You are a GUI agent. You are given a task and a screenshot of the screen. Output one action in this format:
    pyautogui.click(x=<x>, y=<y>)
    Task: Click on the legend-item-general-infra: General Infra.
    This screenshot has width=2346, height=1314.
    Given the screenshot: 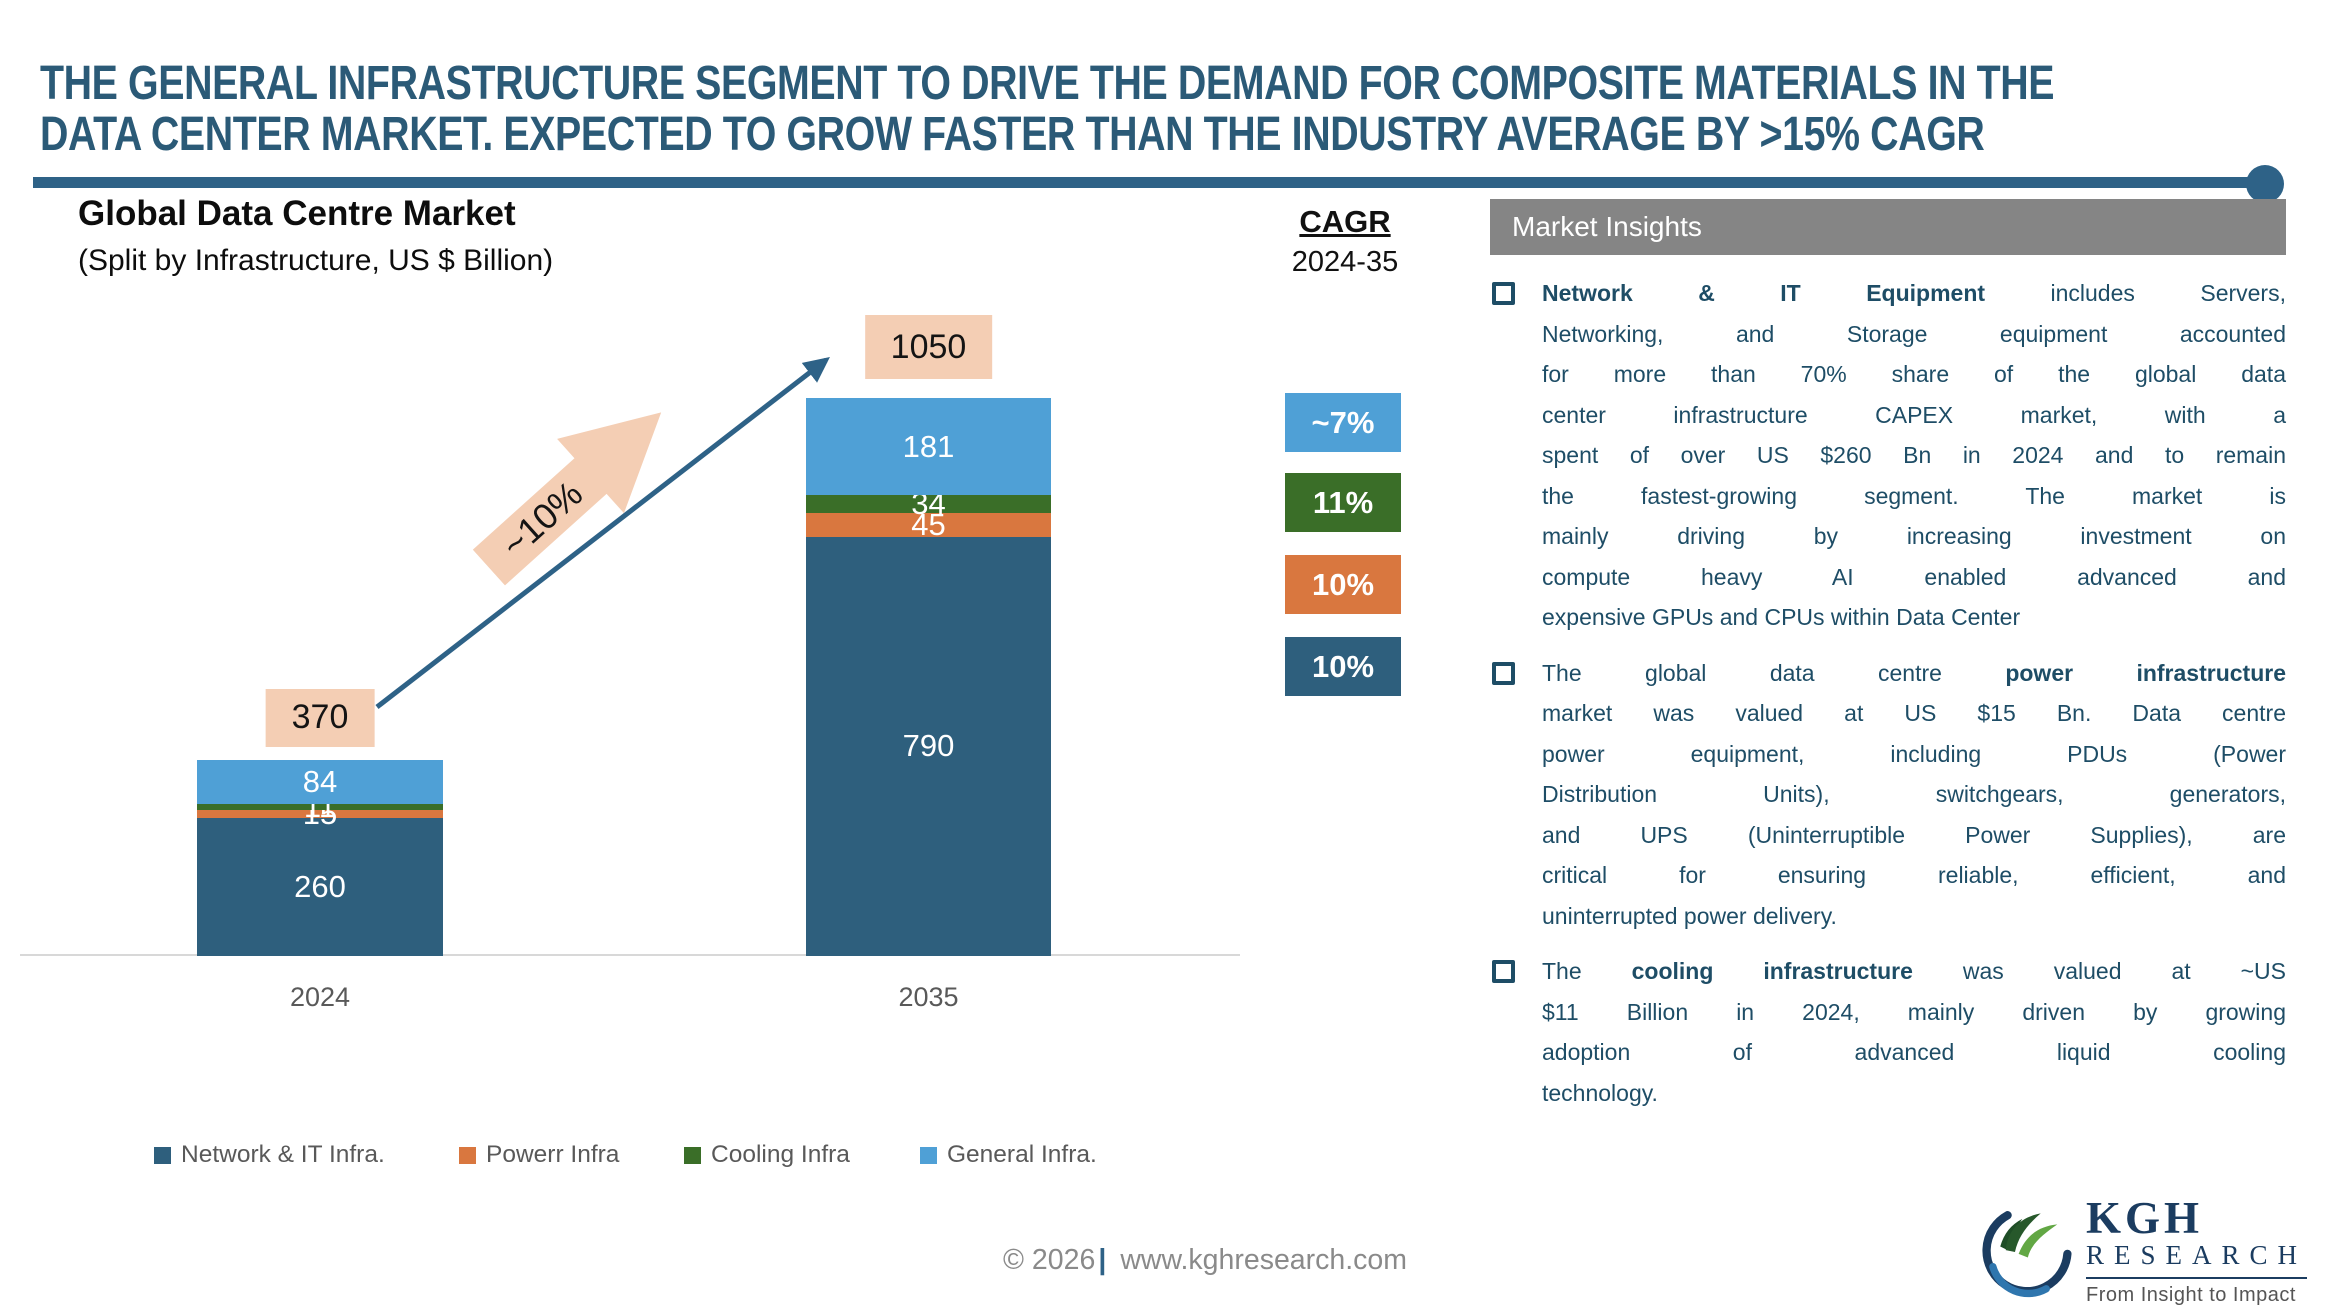 What is the action you would take?
    pyautogui.click(x=1008, y=1155)
    